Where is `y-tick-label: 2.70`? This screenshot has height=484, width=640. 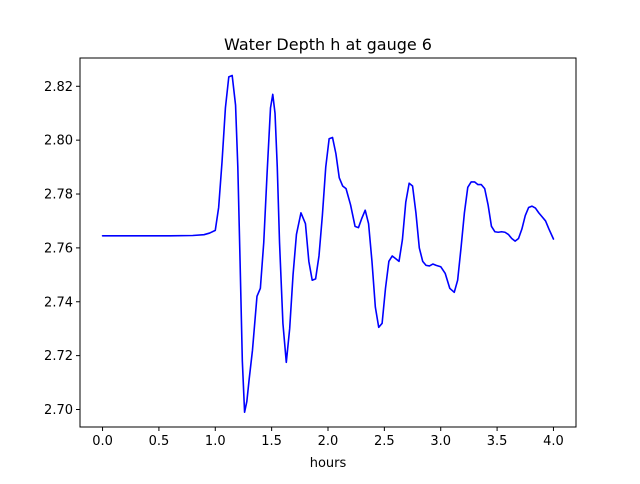 y-tick-label: 2.70 is located at coordinates (58, 410).